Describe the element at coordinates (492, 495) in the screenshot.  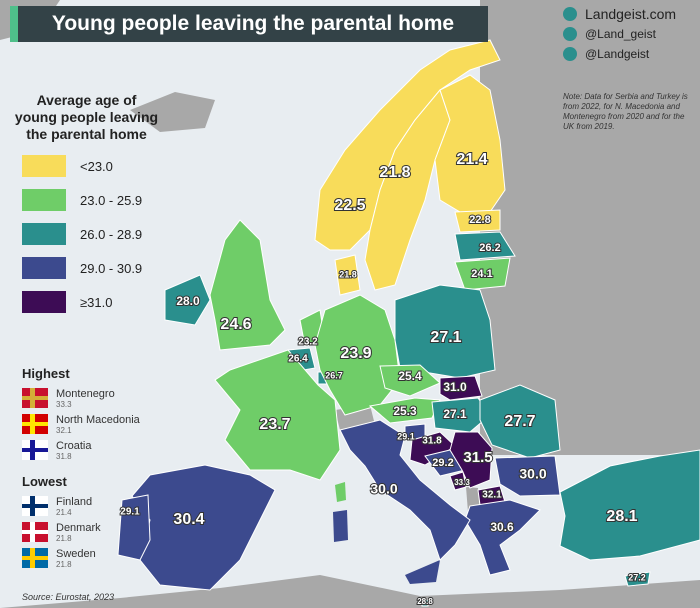
I see `value-label: 32.1` at that location.